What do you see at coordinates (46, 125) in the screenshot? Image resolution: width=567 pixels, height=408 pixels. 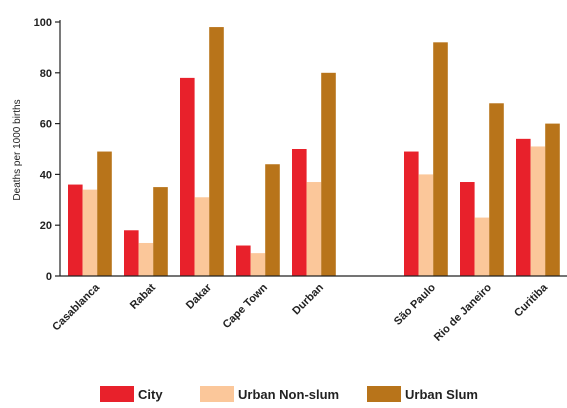 I see `y-tick-label: 60` at bounding box center [46, 125].